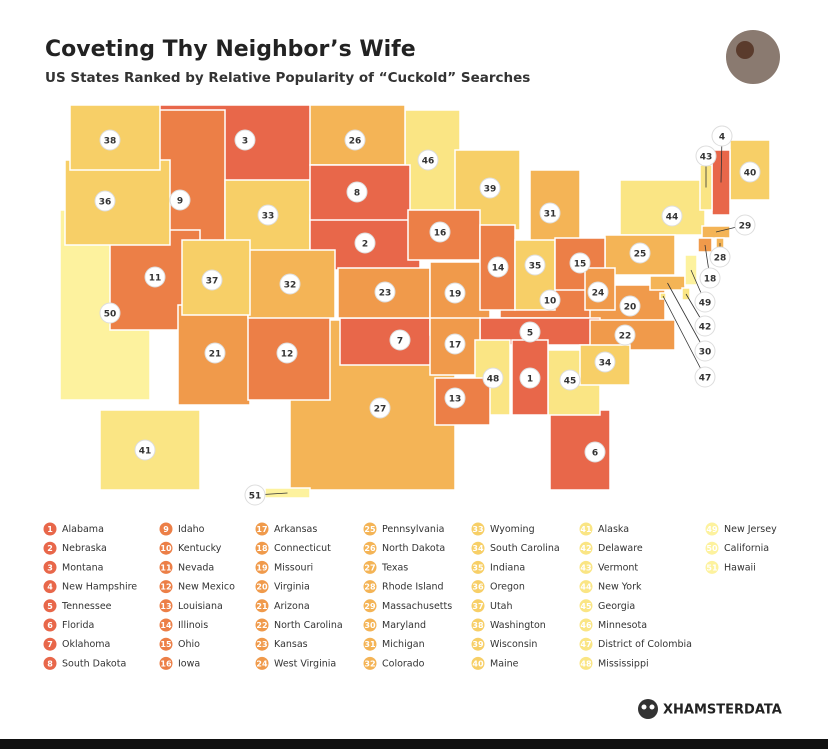 This screenshot has height=749, width=828. Describe the element at coordinates (712, 548) in the screenshot. I see `legend-rank: 50` at that location.